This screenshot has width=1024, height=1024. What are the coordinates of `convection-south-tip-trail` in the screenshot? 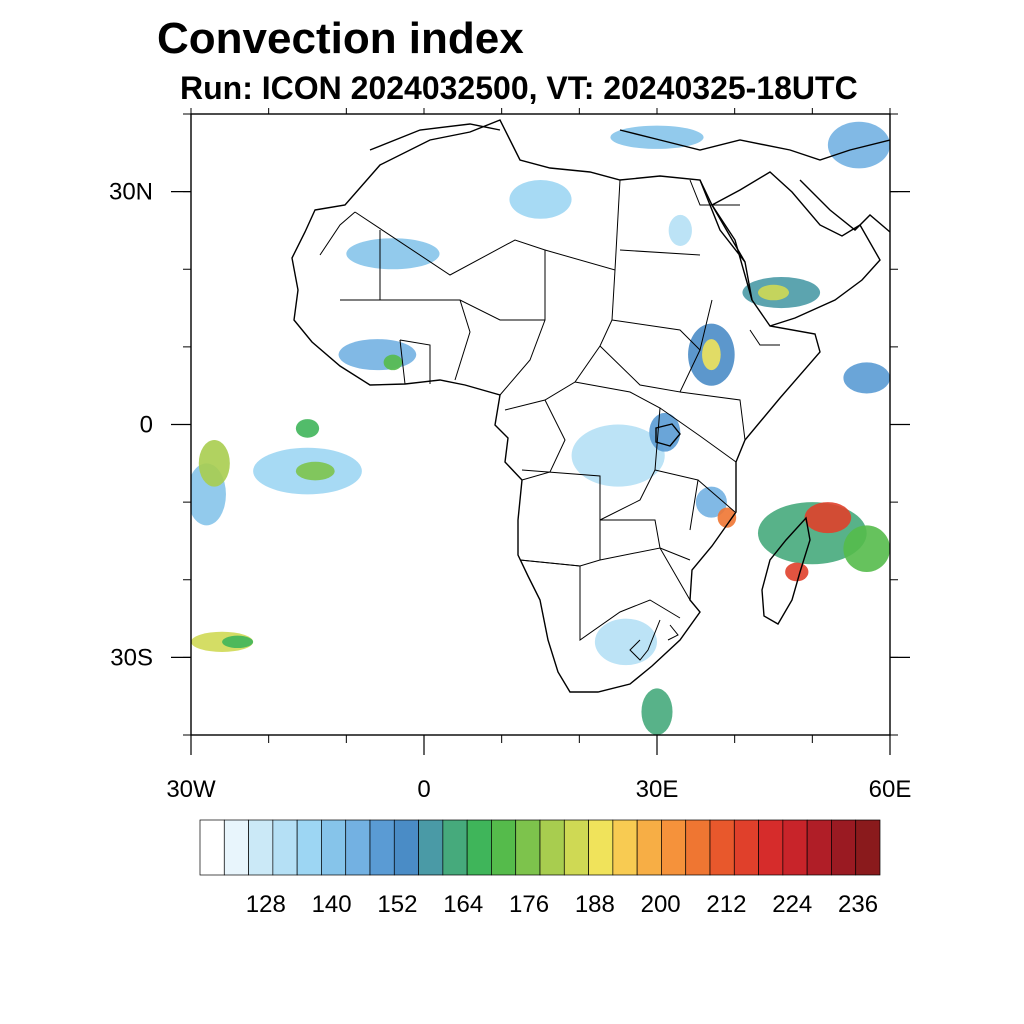 It's located at (657, 711).